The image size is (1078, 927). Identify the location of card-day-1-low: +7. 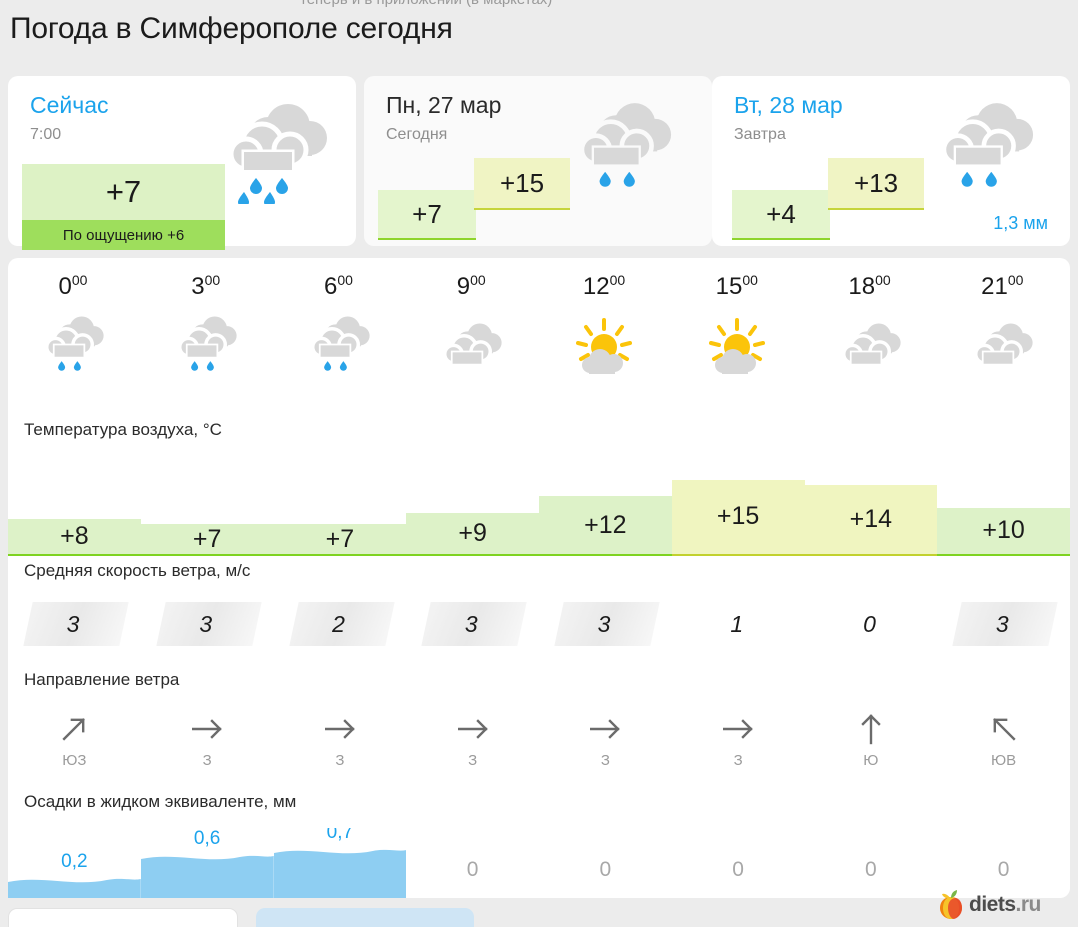
(427, 215).